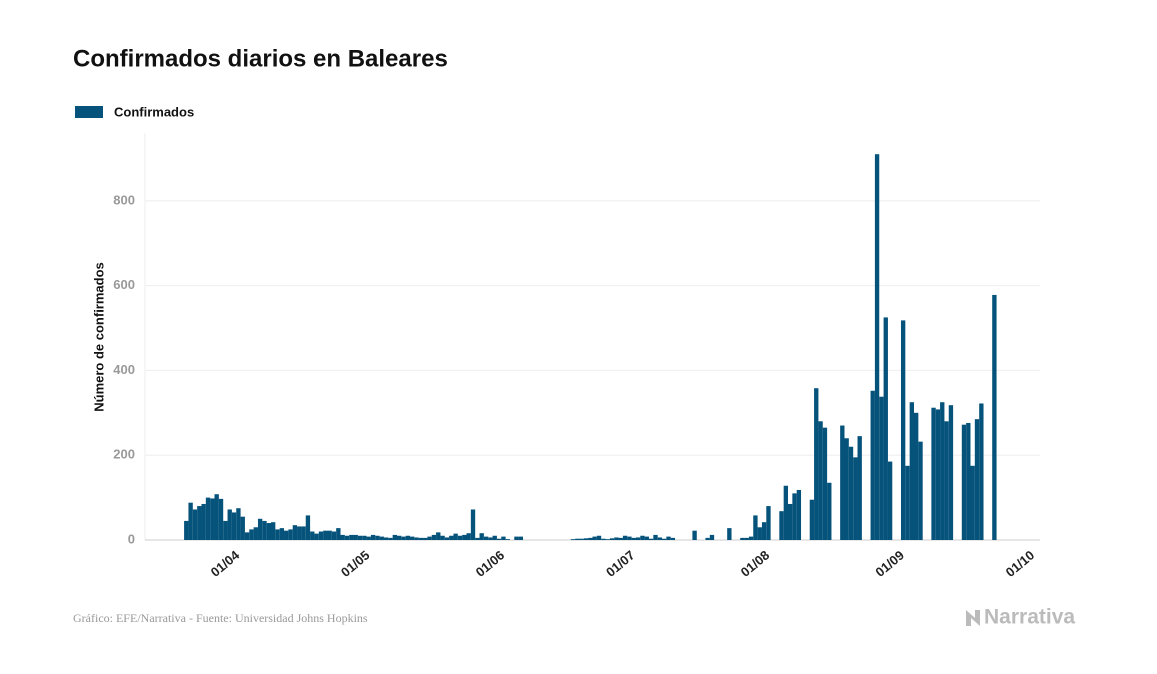 This screenshot has height=674, width=1157. I want to click on brand-icon, so click(973, 618).